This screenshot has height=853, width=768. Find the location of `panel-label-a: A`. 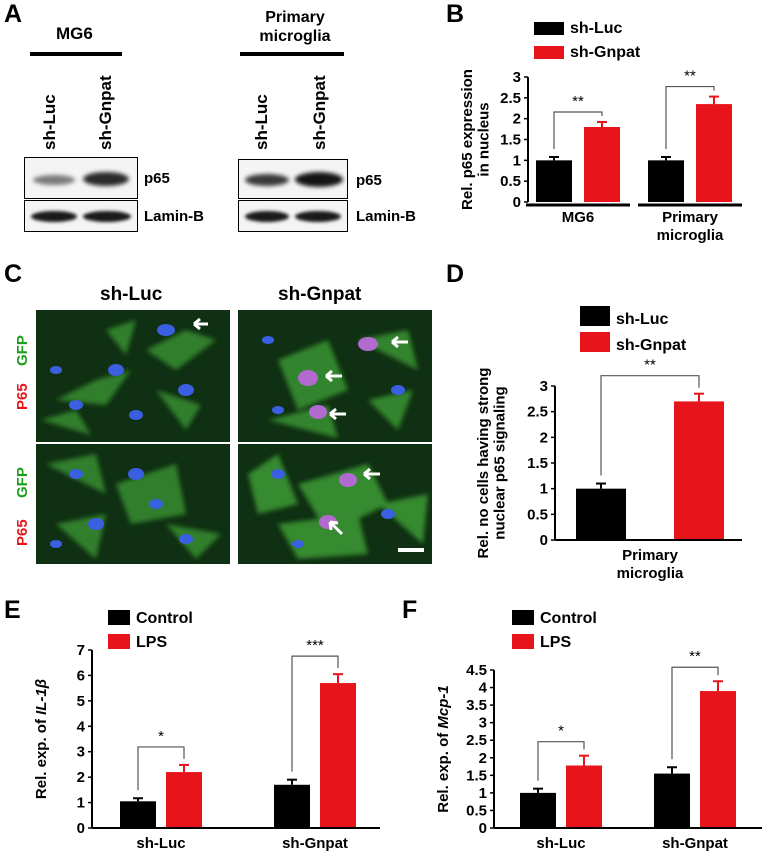

panel-label-a: A is located at coordinates (13, 14).